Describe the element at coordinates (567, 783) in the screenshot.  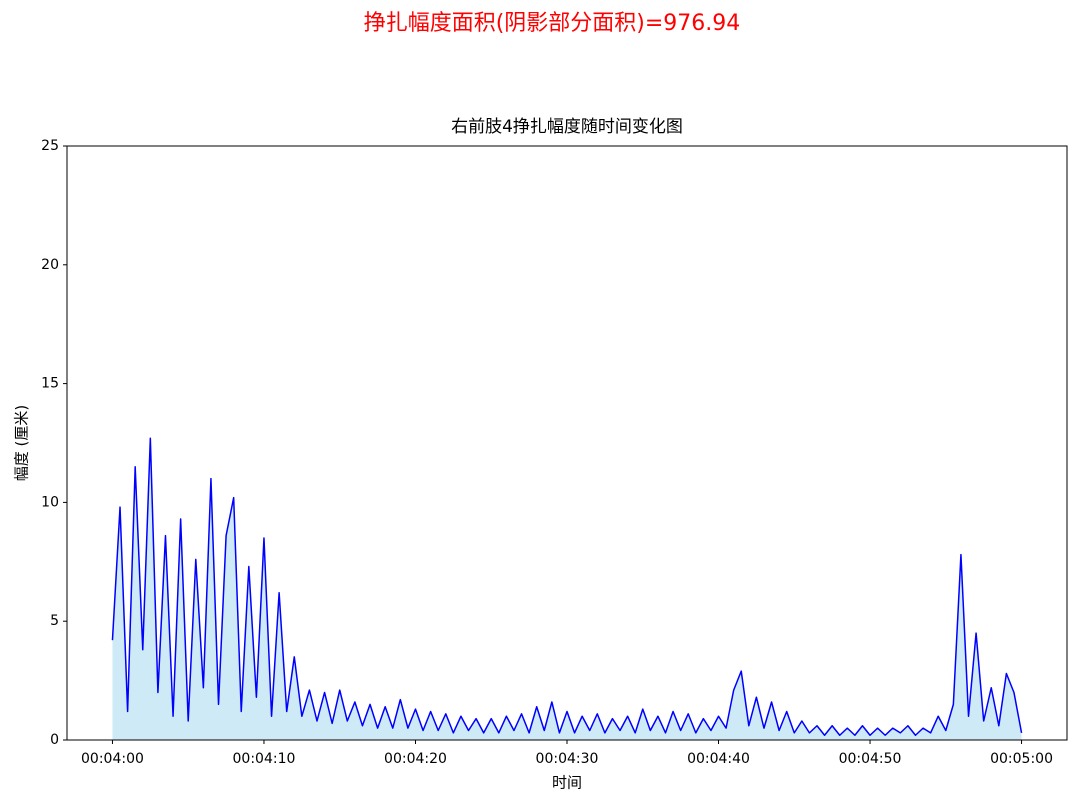
I see `x-axis-label: 时间` at that location.